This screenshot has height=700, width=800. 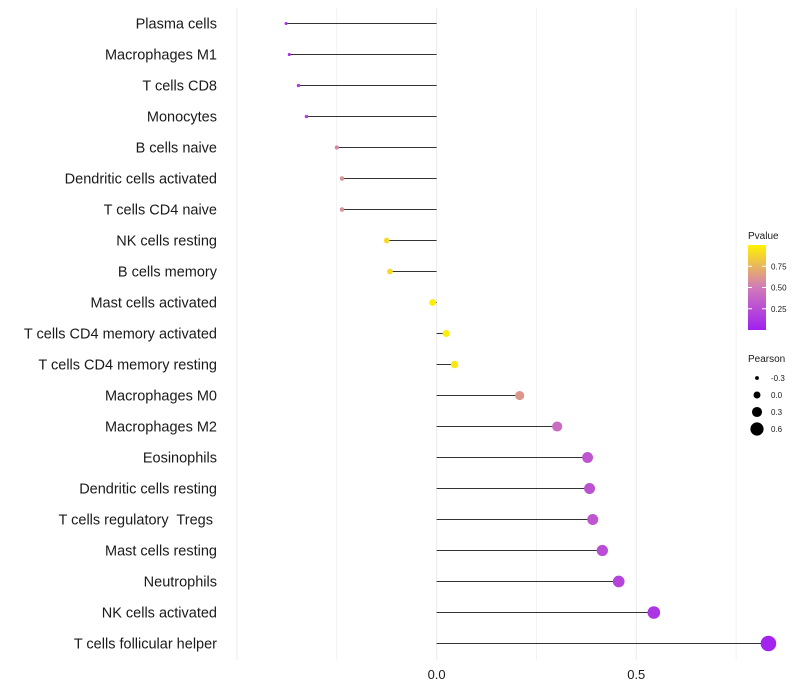 What do you see at coordinates (777, 395) in the screenshot?
I see `size-legend-label: 0.0` at bounding box center [777, 395].